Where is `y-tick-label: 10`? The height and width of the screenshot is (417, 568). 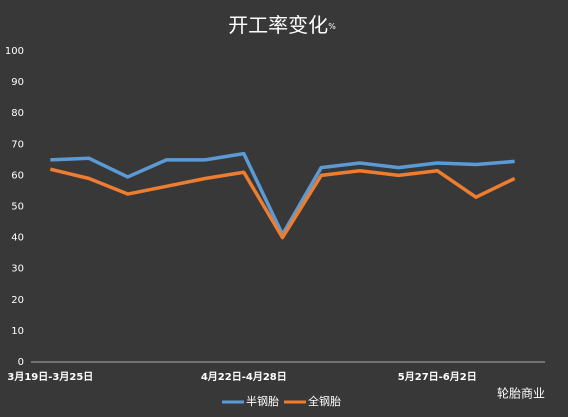 y-tick-label: 10 is located at coordinates (17, 331).